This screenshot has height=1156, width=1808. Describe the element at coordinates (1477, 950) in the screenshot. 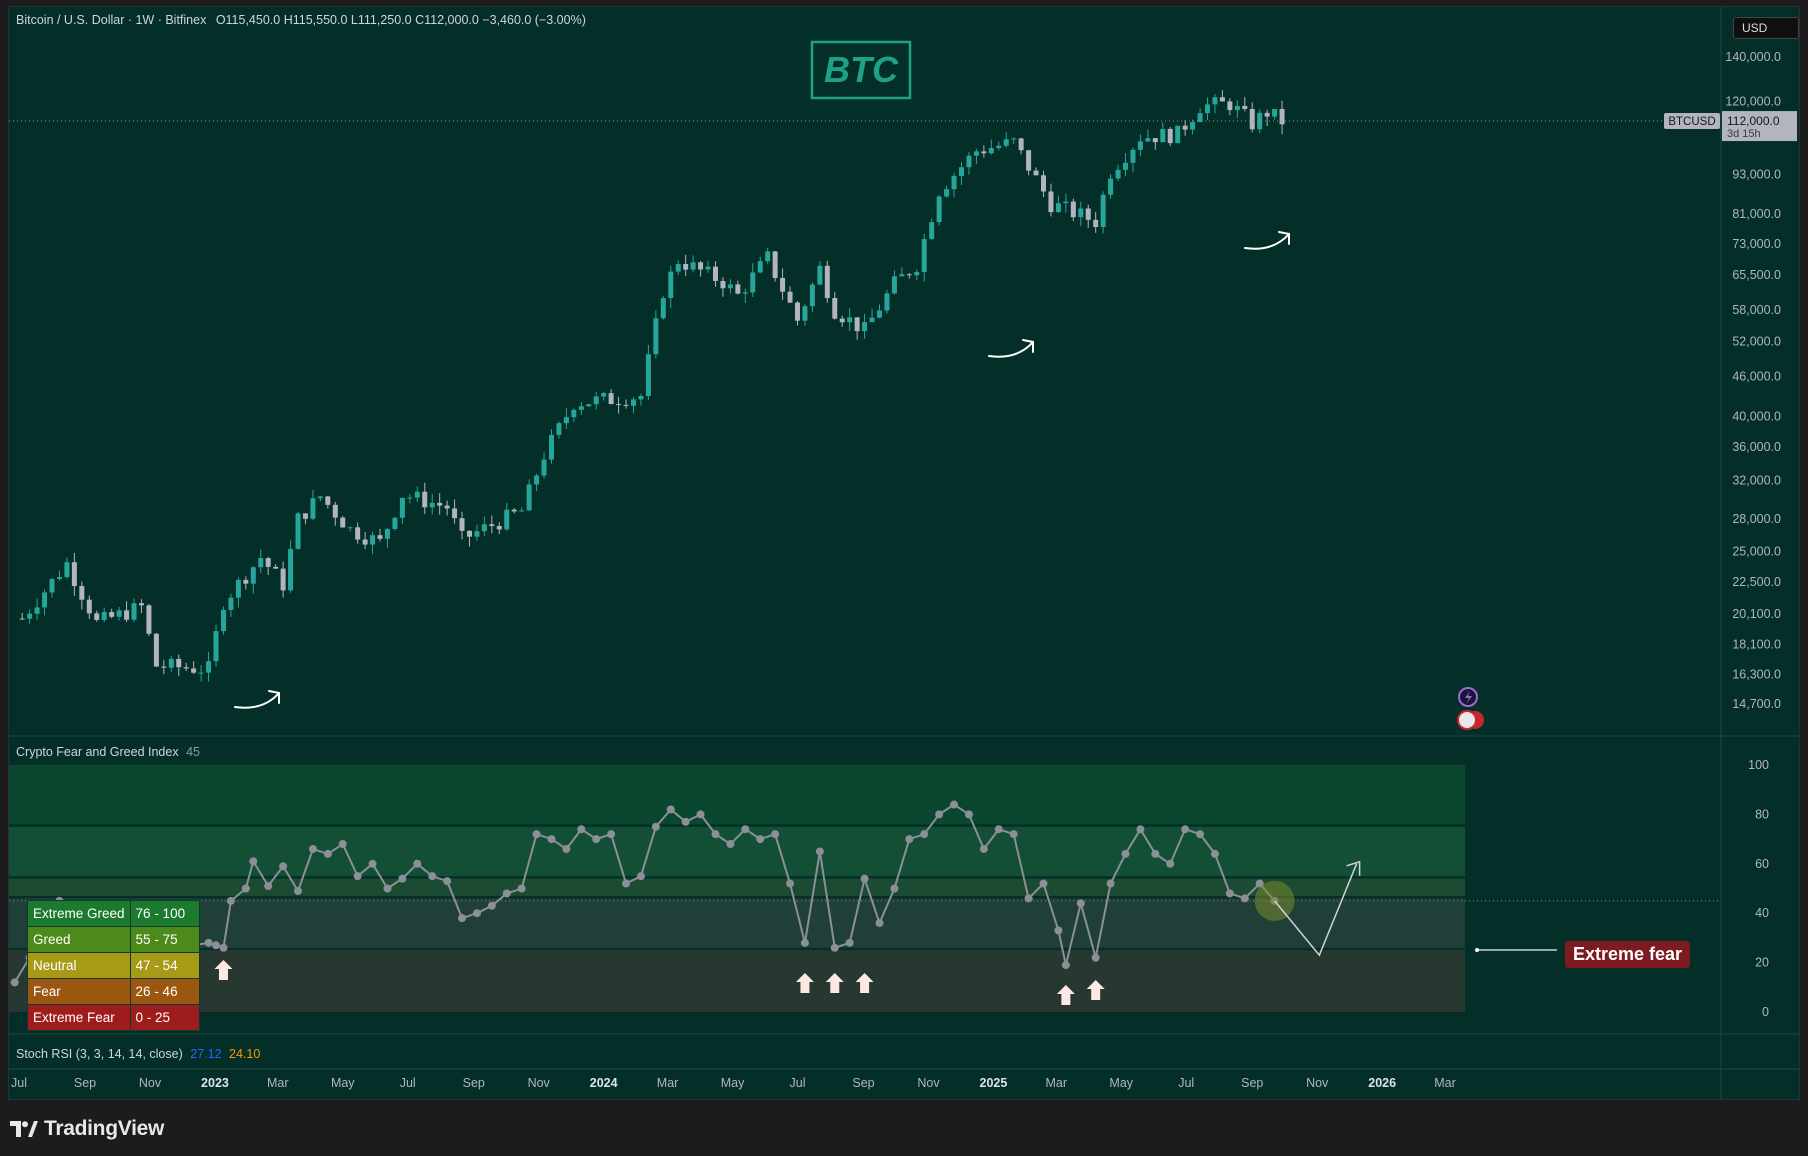

I see `callout-dot` at that location.